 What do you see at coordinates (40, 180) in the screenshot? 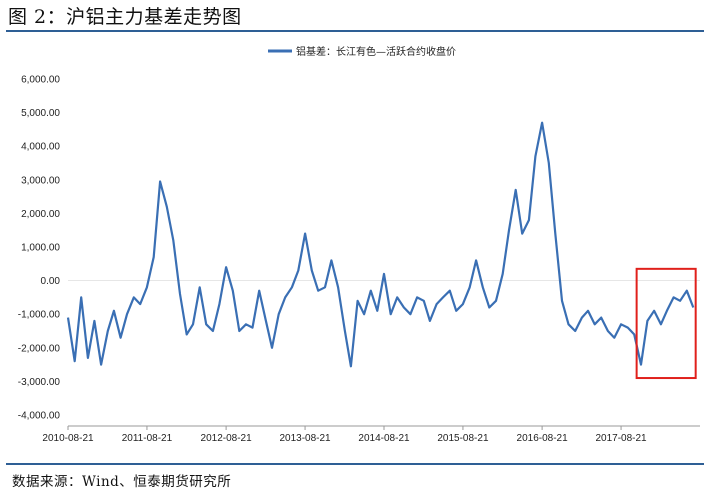
I see `y-tick-label: 3,000.00` at bounding box center [40, 180].